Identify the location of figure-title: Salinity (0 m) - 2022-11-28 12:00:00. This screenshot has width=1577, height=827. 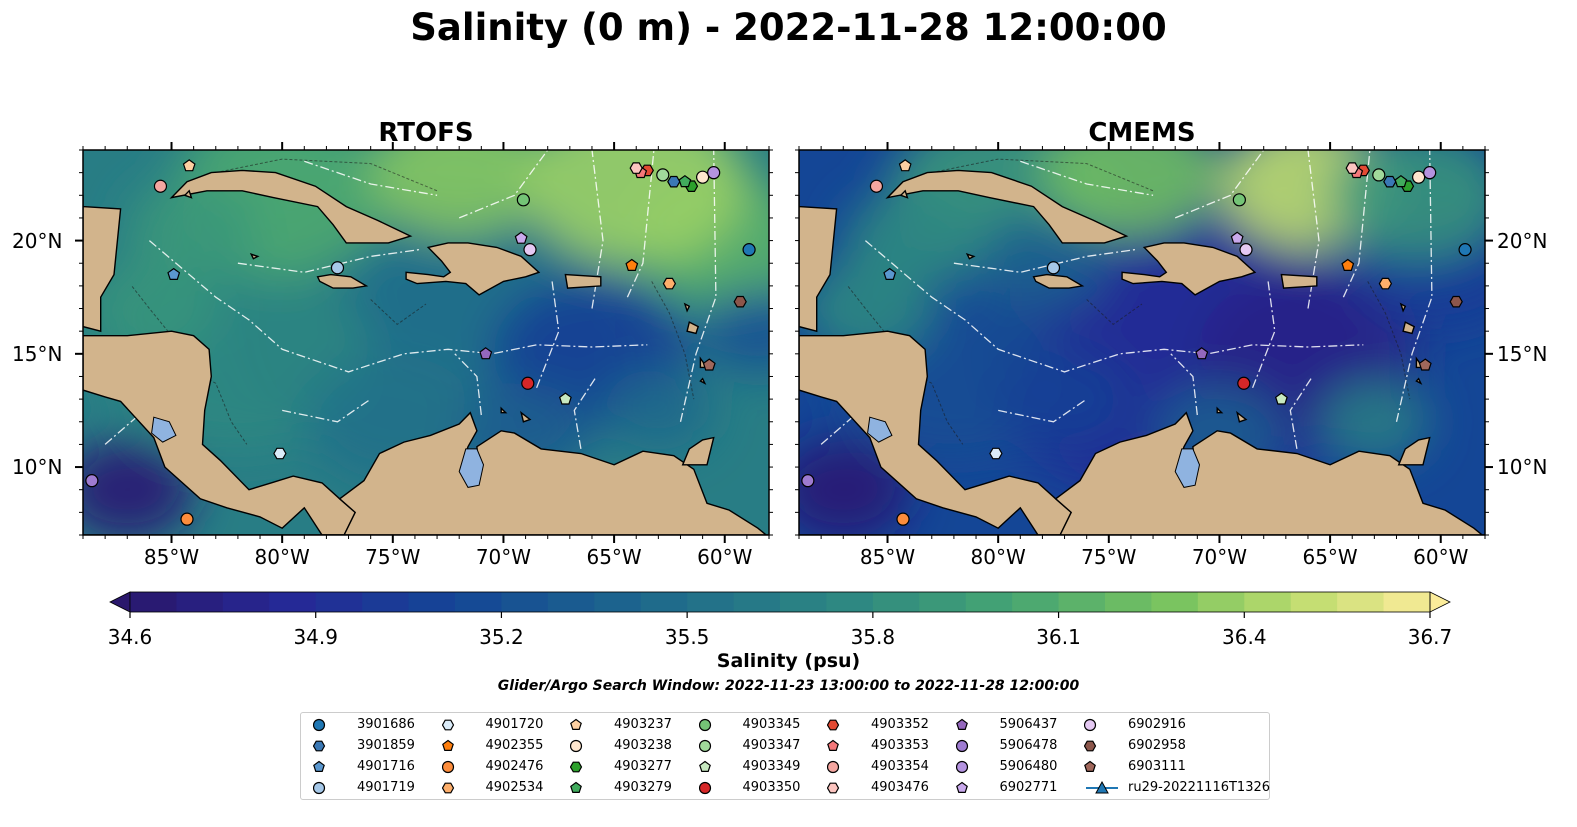
(788, 27).